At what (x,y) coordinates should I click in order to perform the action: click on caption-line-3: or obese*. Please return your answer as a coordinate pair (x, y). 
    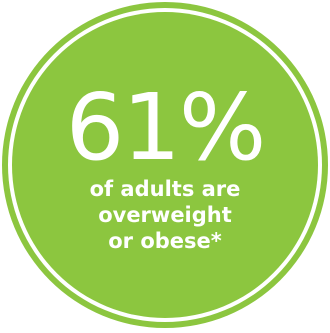
    Looking at the image, I should click on (165, 241).